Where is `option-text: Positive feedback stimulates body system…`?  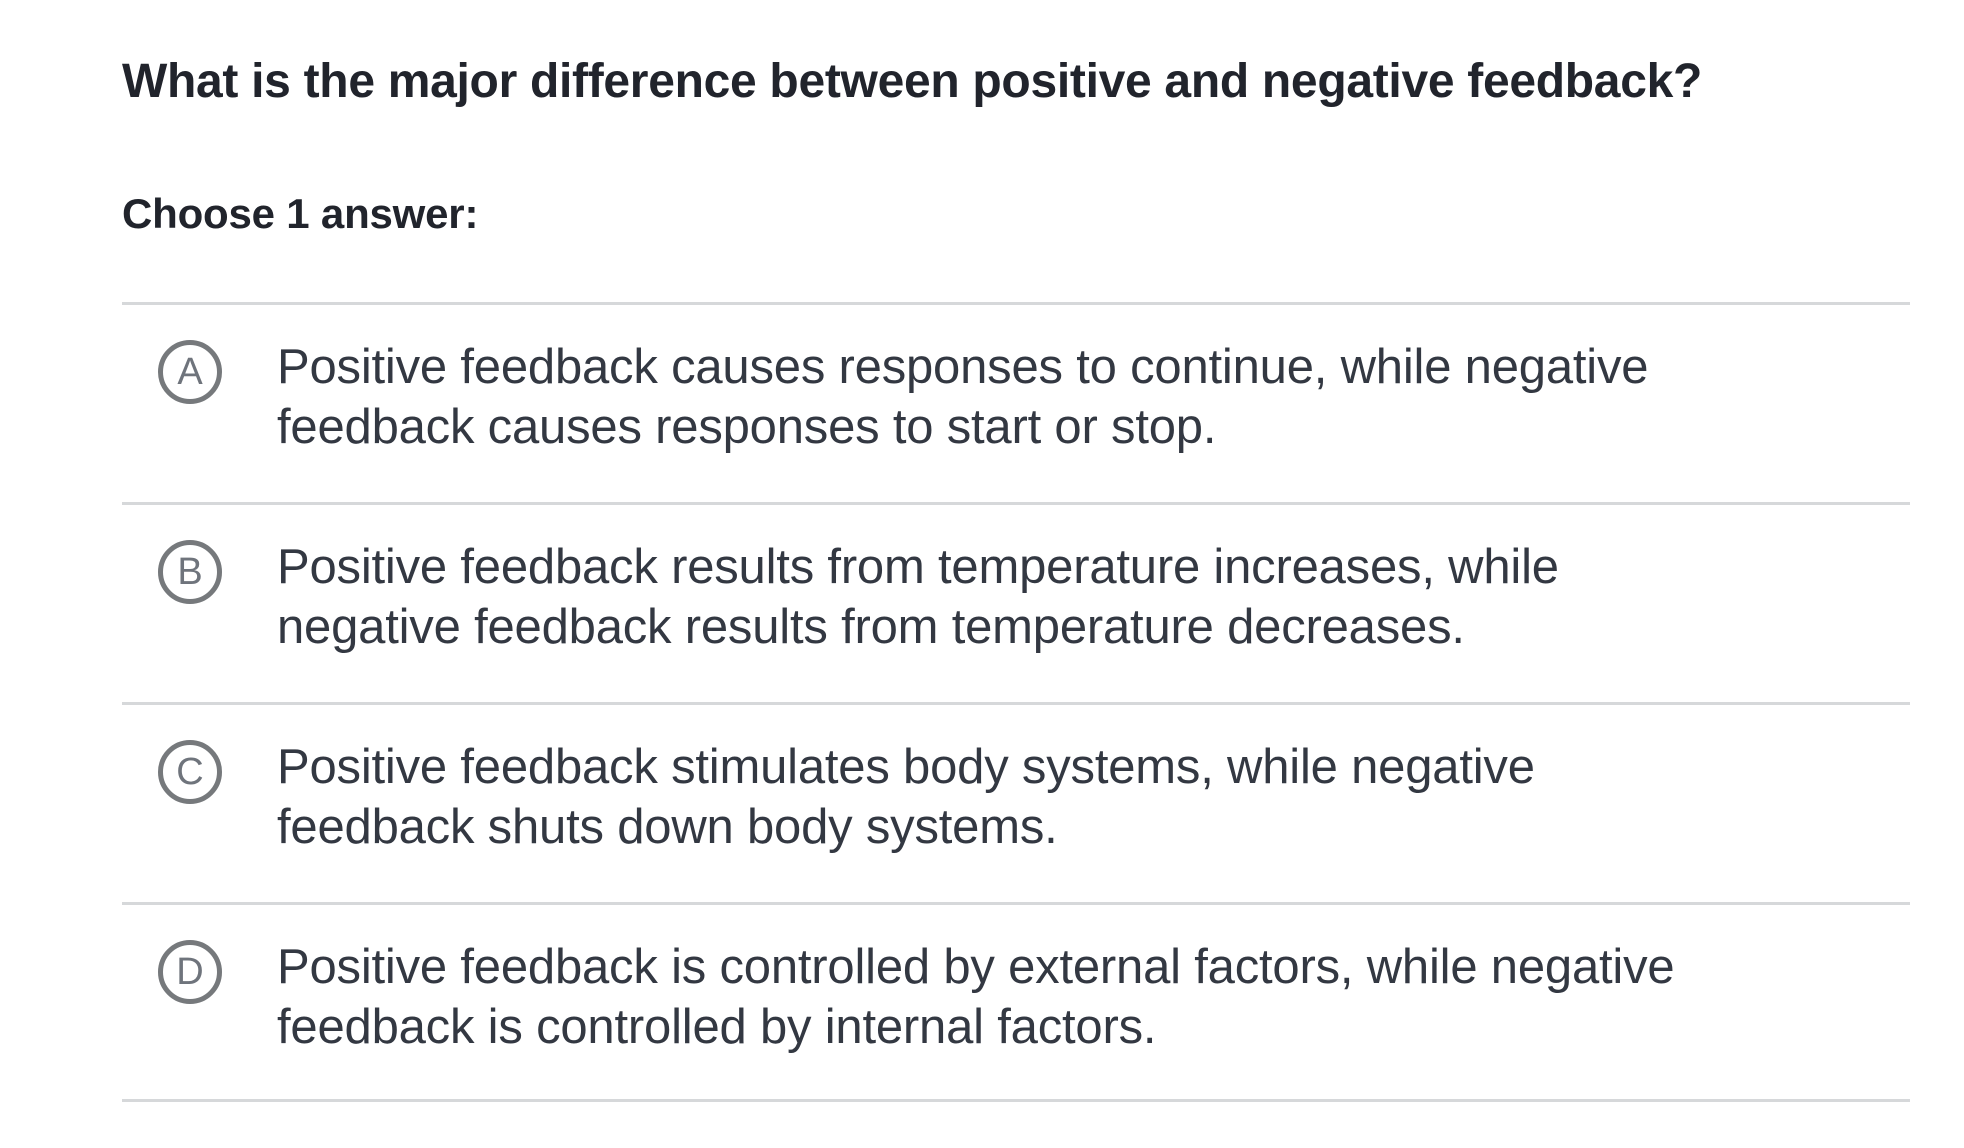 option-text: Positive feedback stimulates body system… is located at coordinates (906, 797).